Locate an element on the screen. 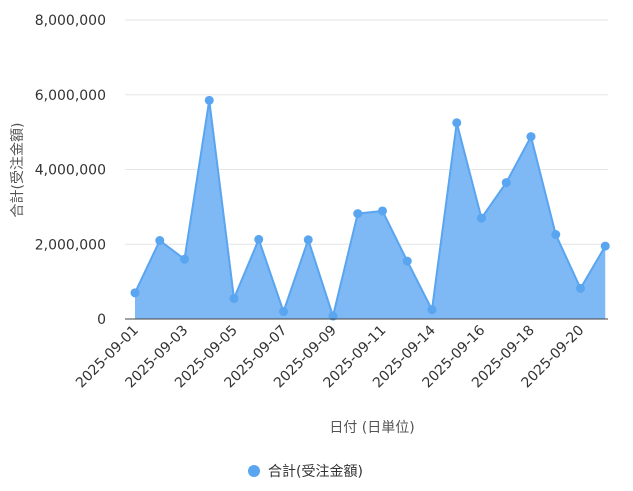 The height and width of the screenshot is (491, 633). y-tick-label: 4,000,000 is located at coordinates (70, 171).